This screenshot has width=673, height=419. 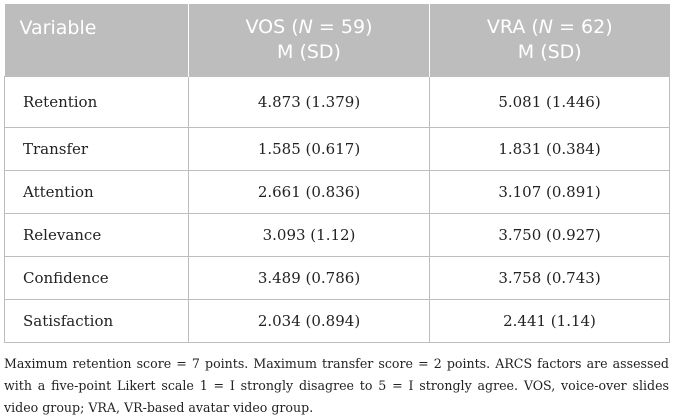 What do you see at coordinates (309, 102) in the screenshot?
I see `row-vos-value: 4.873 (1.379)` at bounding box center [309, 102].